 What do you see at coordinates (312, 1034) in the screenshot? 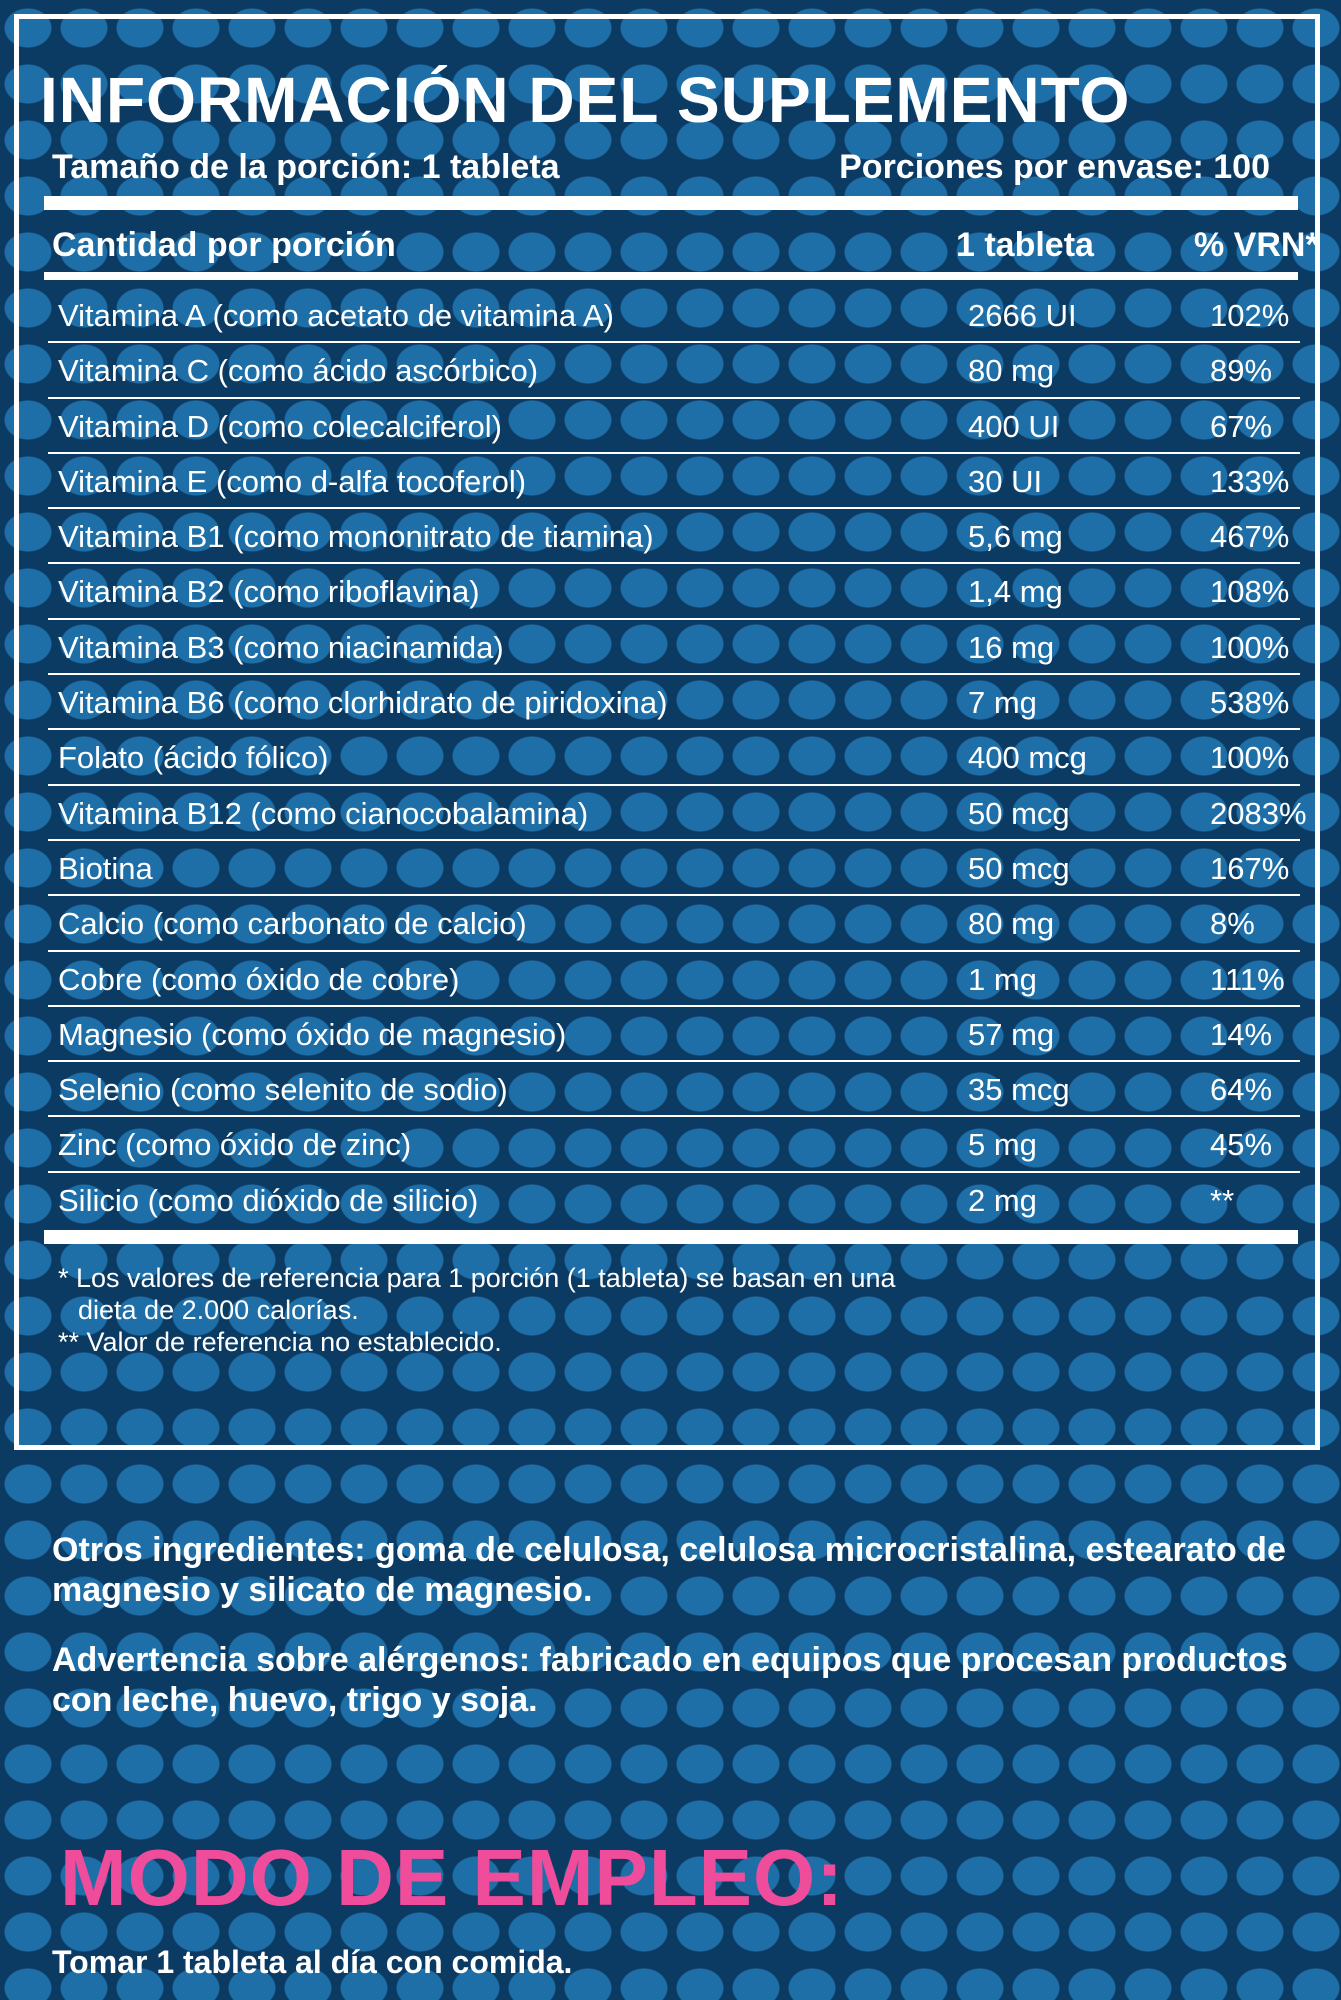
I see `nutrient-name: Magnesio (como óxido de magnesio)` at bounding box center [312, 1034].